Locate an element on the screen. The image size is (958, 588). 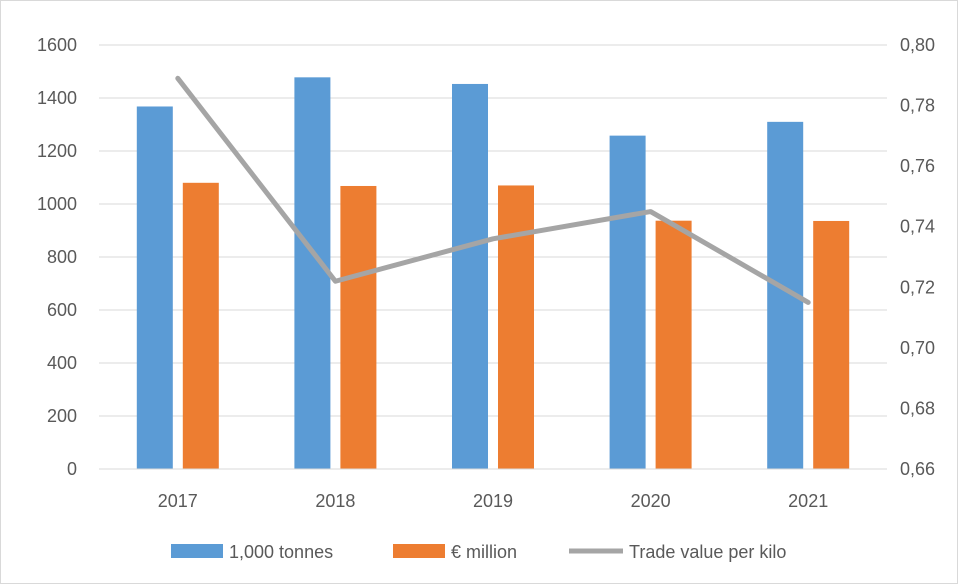
y-right-tick-label: 0,74 is located at coordinates (917, 227).